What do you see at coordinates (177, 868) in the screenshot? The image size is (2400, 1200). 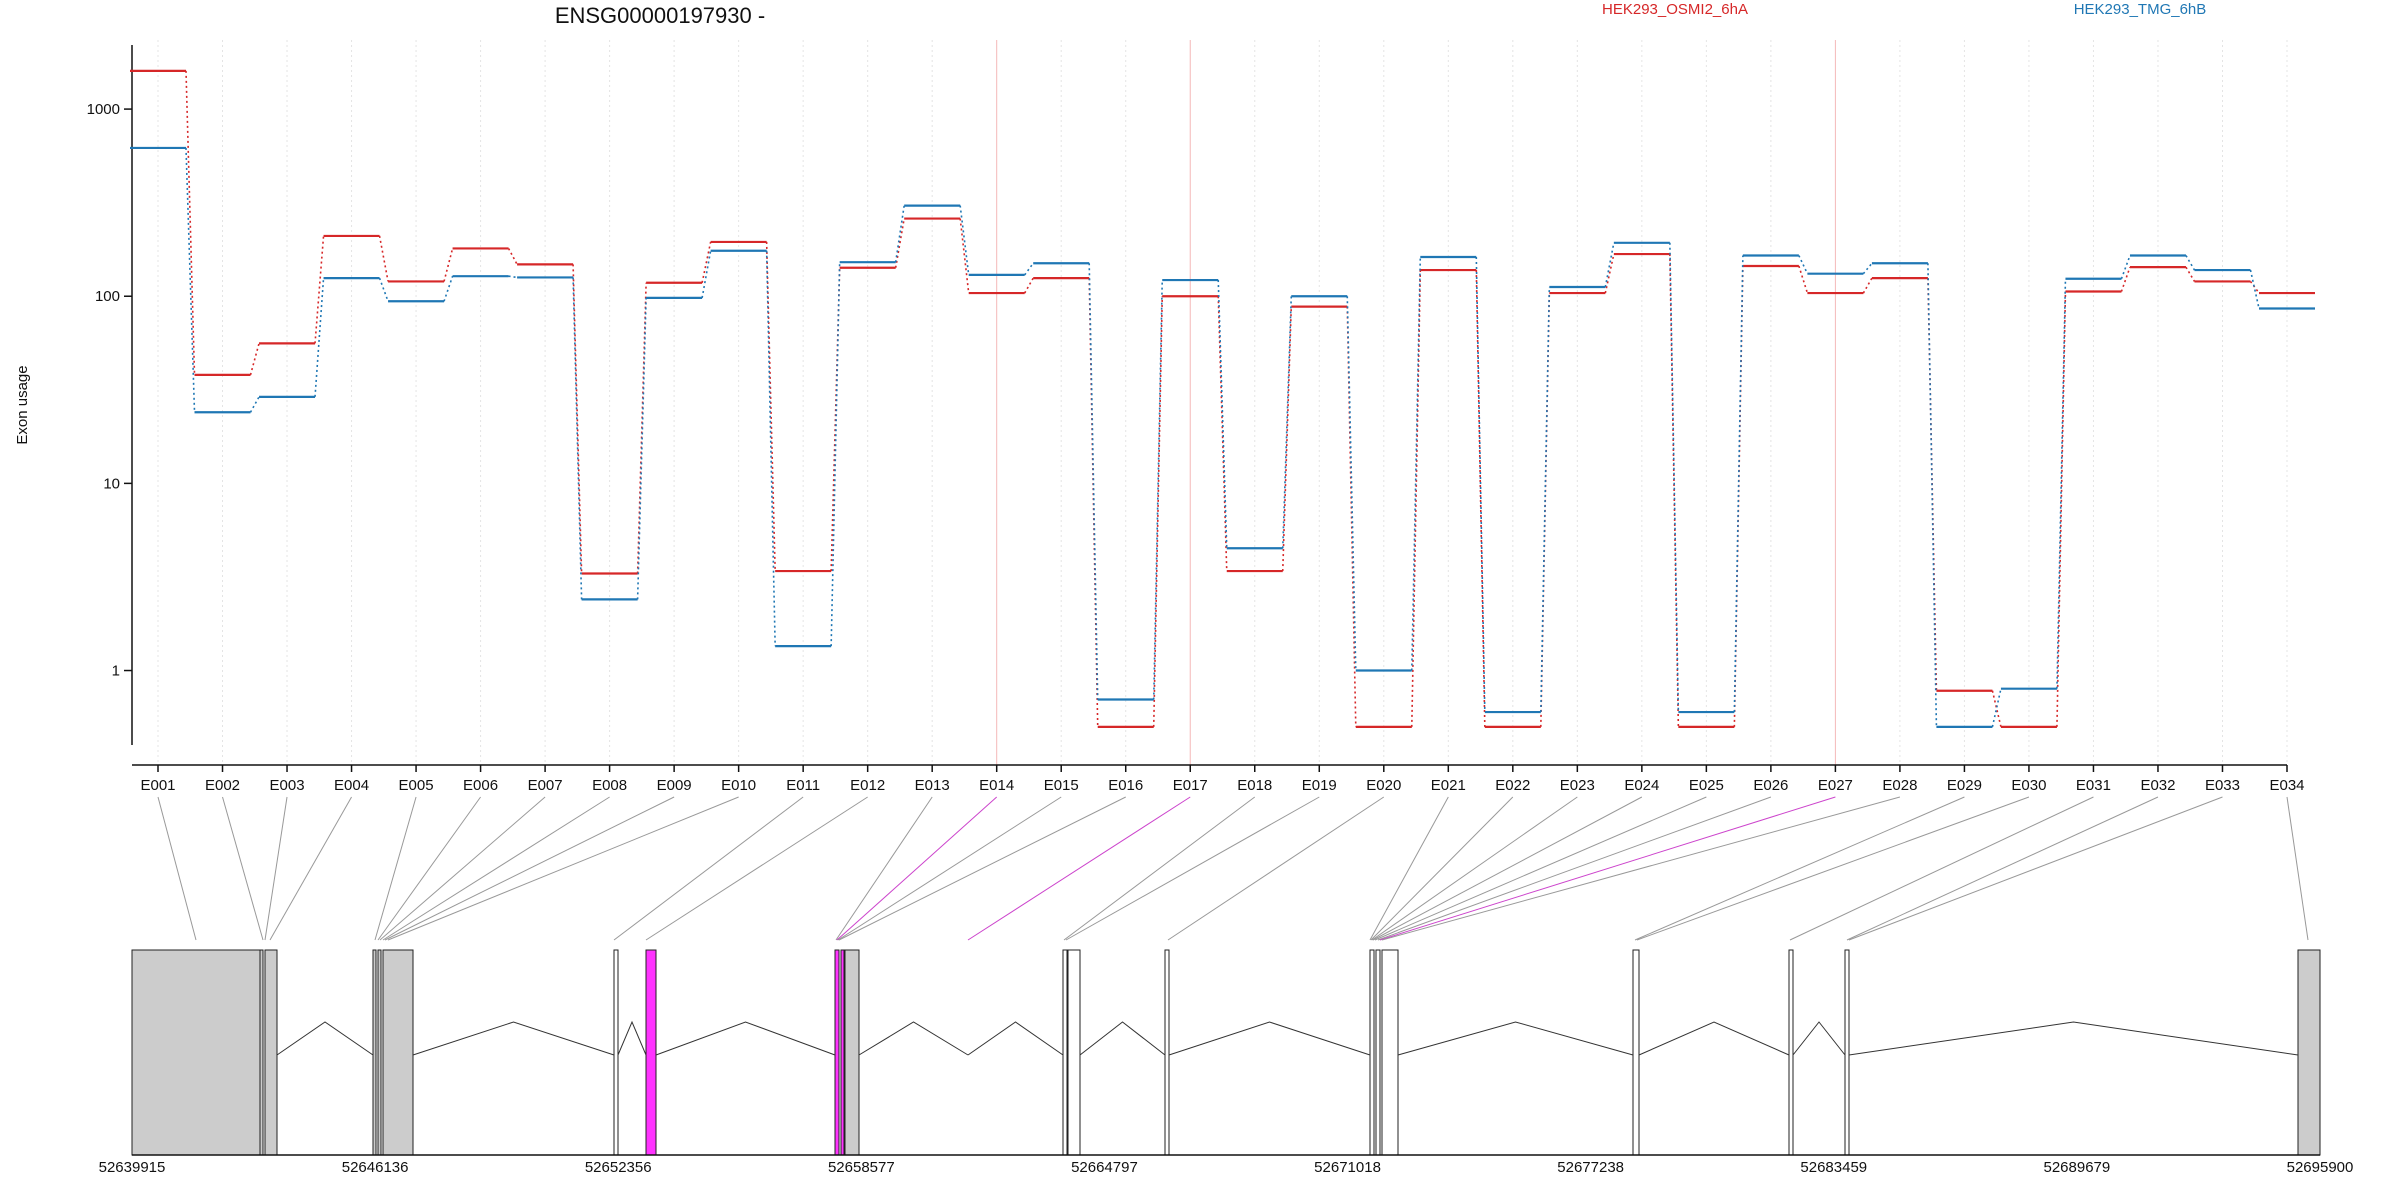 I see `connector-E001` at bounding box center [177, 868].